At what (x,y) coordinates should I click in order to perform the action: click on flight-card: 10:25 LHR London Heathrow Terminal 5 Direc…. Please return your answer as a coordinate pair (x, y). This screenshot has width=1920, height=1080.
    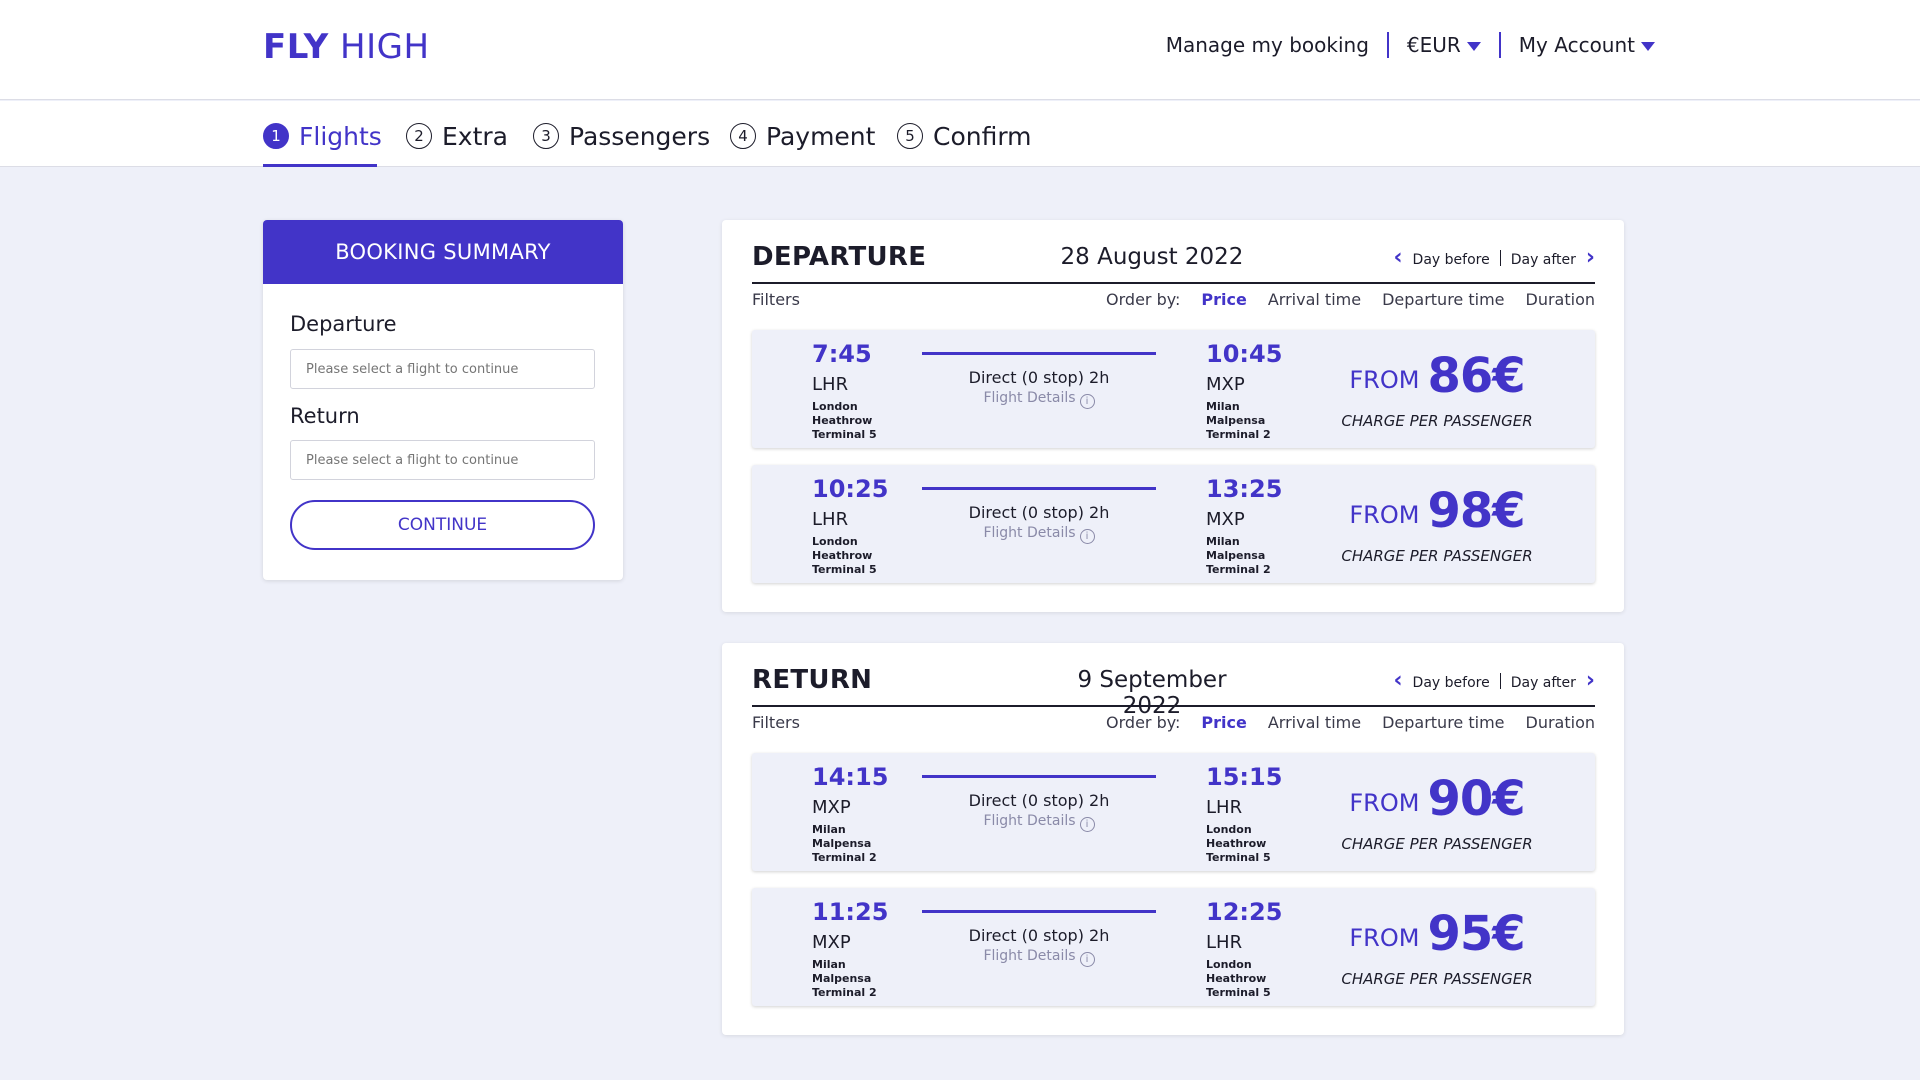
    Looking at the image, I should click on (1173, 524).